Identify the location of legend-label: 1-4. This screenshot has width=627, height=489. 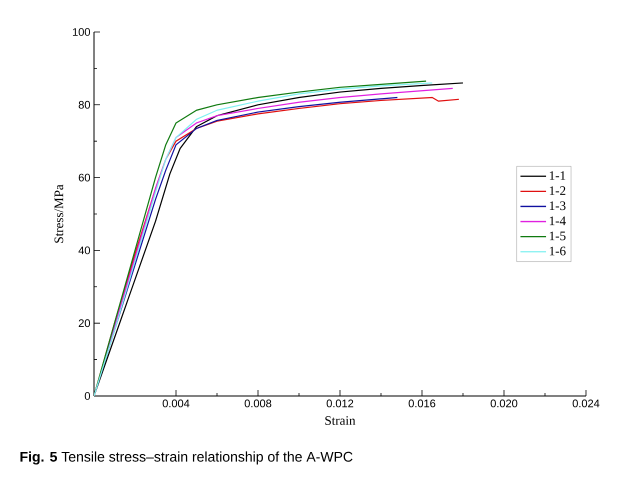
(558, 221).